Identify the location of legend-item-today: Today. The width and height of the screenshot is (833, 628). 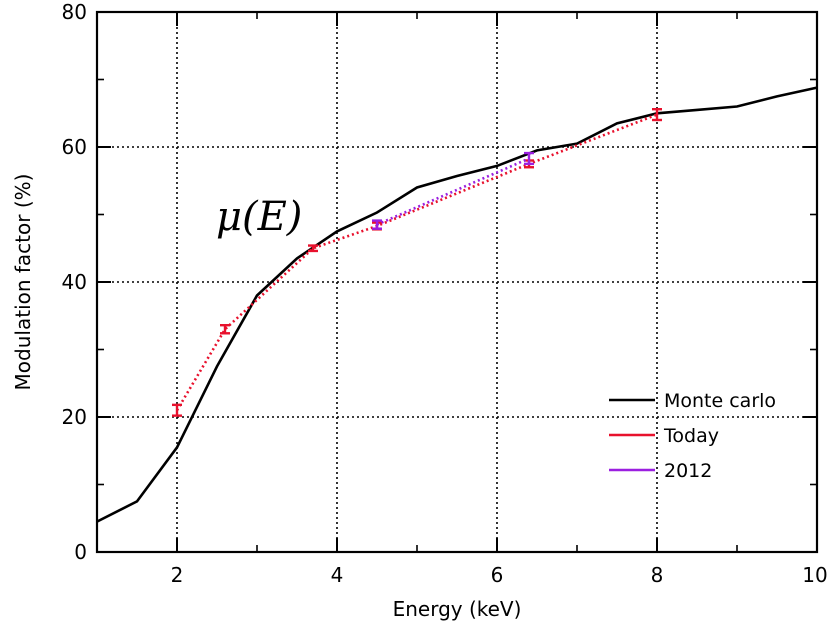
(664, 436).